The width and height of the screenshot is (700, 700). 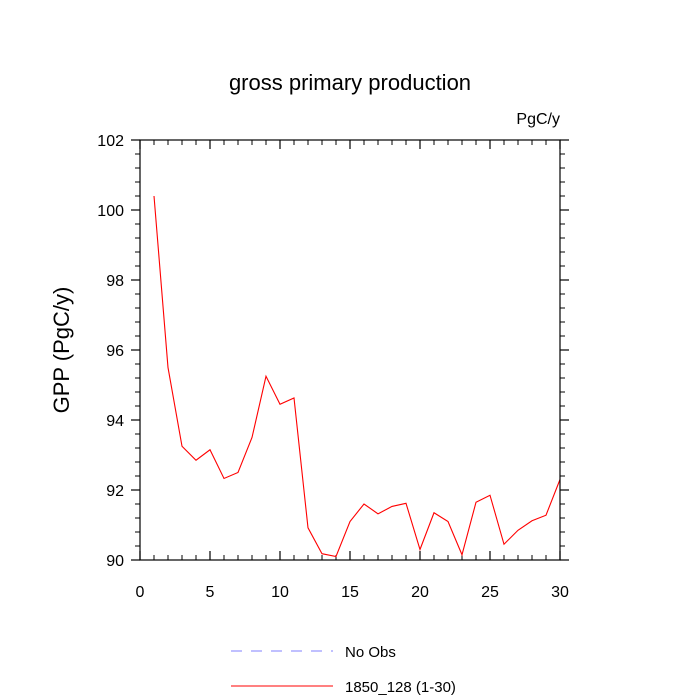 I want to click on x-tick-label: 5, so click(x=210, y=592).